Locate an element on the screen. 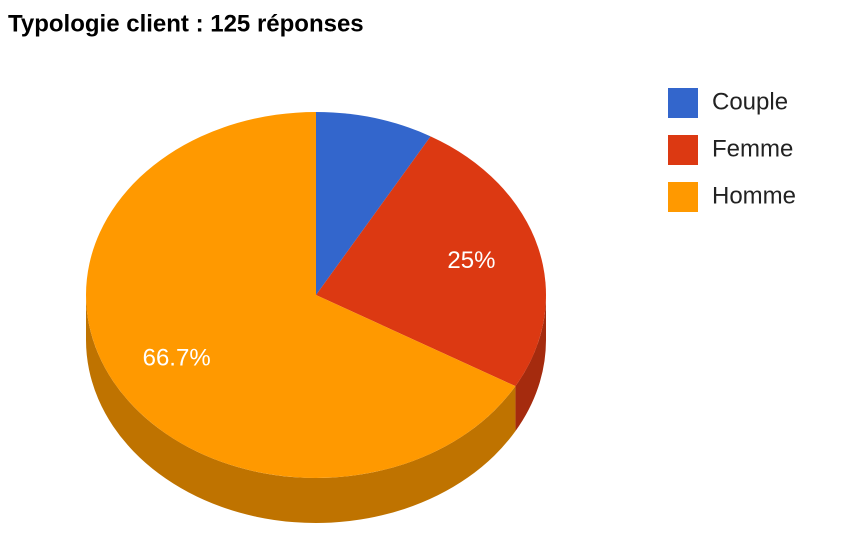 The height and width of the screenshot is (542, 841). slice-label: 66.7% is located at coordinates (177, 358).